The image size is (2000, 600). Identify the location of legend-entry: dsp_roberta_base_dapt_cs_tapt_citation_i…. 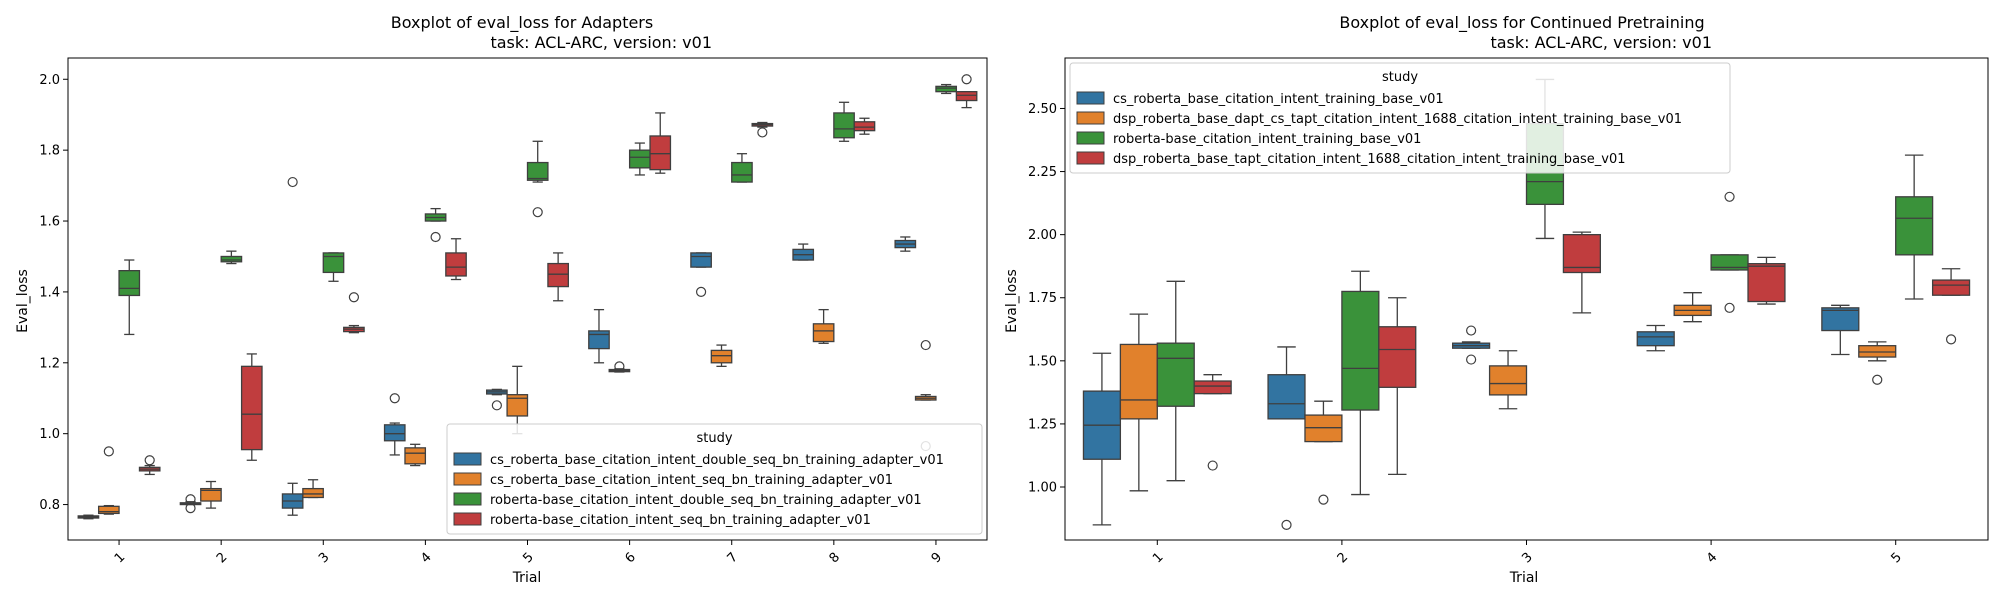
(1397, 119).